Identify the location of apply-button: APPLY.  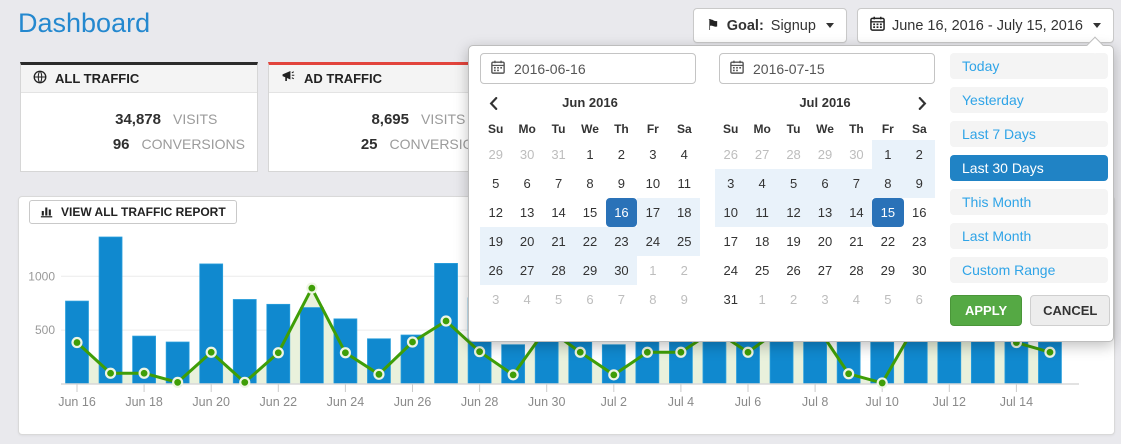
(986, 310).